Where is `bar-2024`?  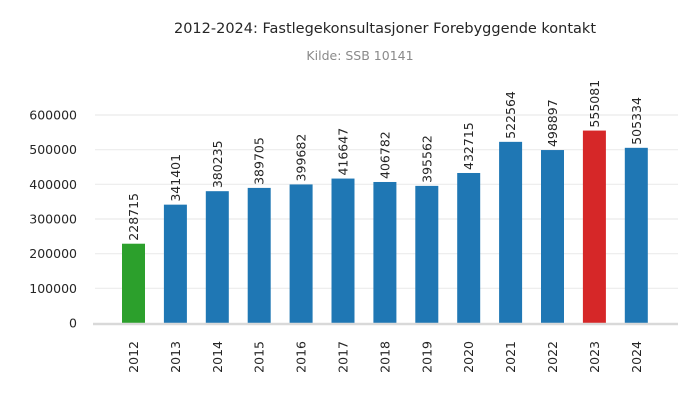 bar-2024 is located at coordinates (636, 235).